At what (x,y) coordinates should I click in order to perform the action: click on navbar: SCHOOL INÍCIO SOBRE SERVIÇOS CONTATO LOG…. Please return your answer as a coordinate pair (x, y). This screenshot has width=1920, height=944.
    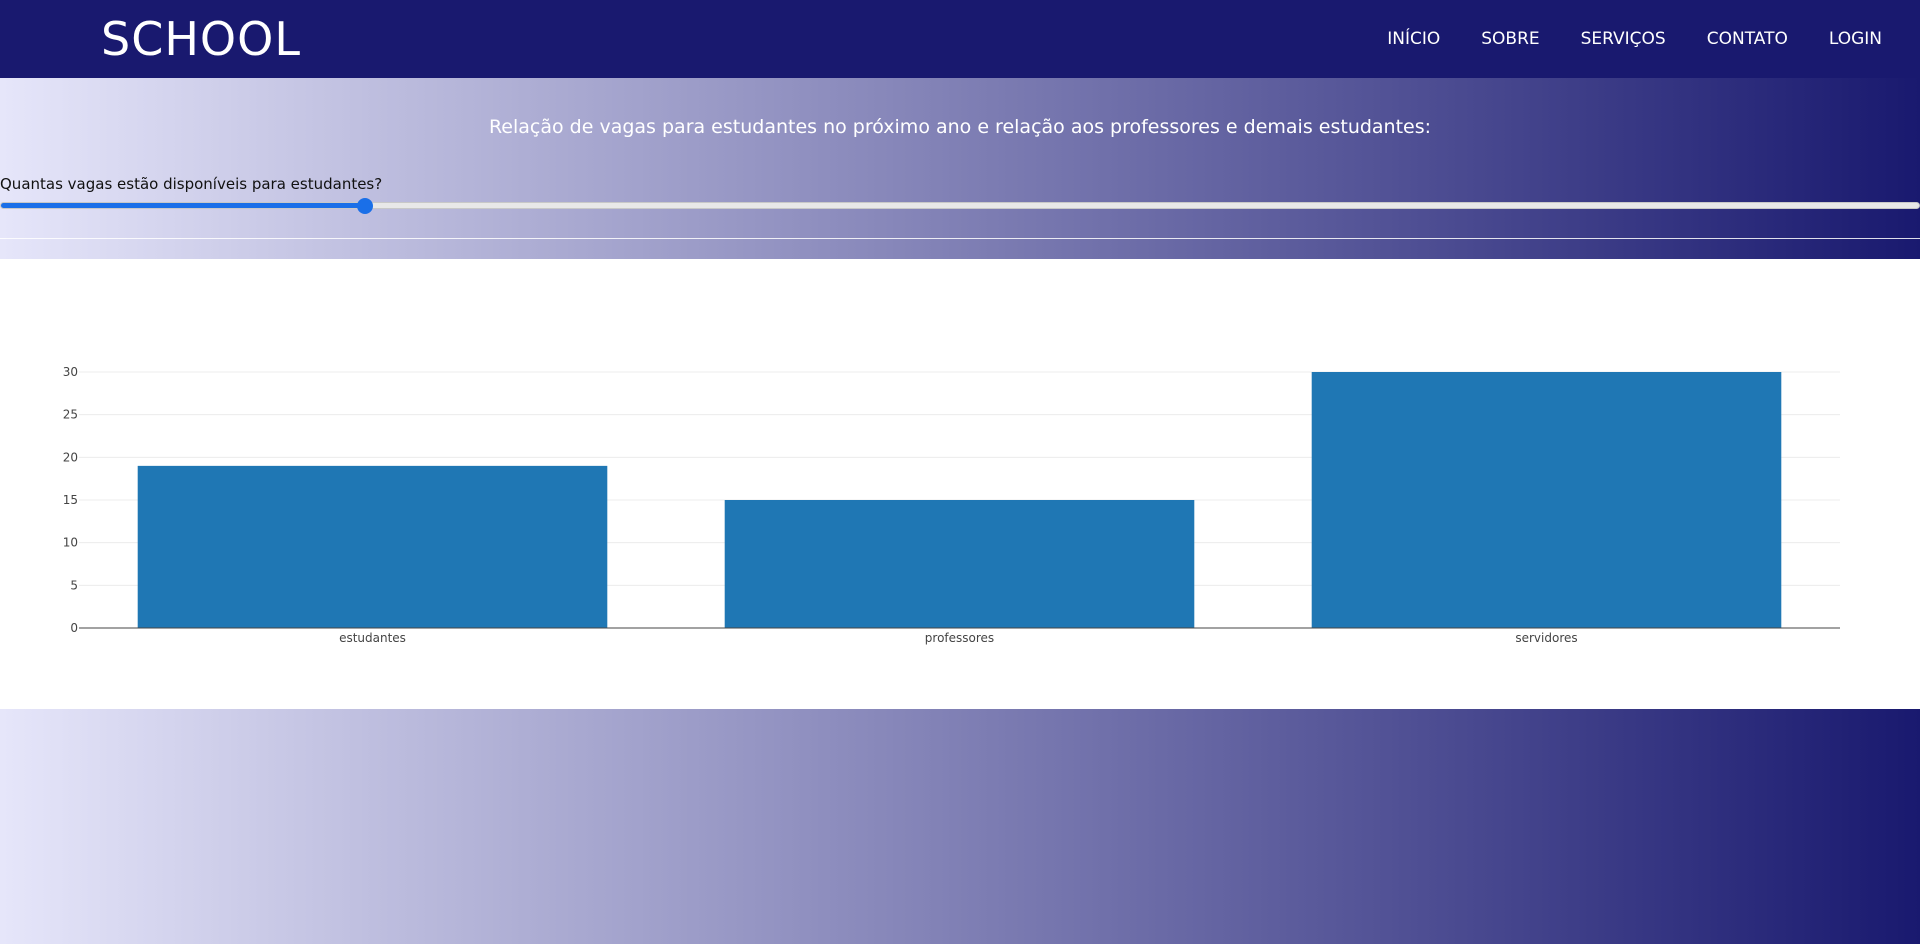
    Looking at the image, I should click on (960, 39).